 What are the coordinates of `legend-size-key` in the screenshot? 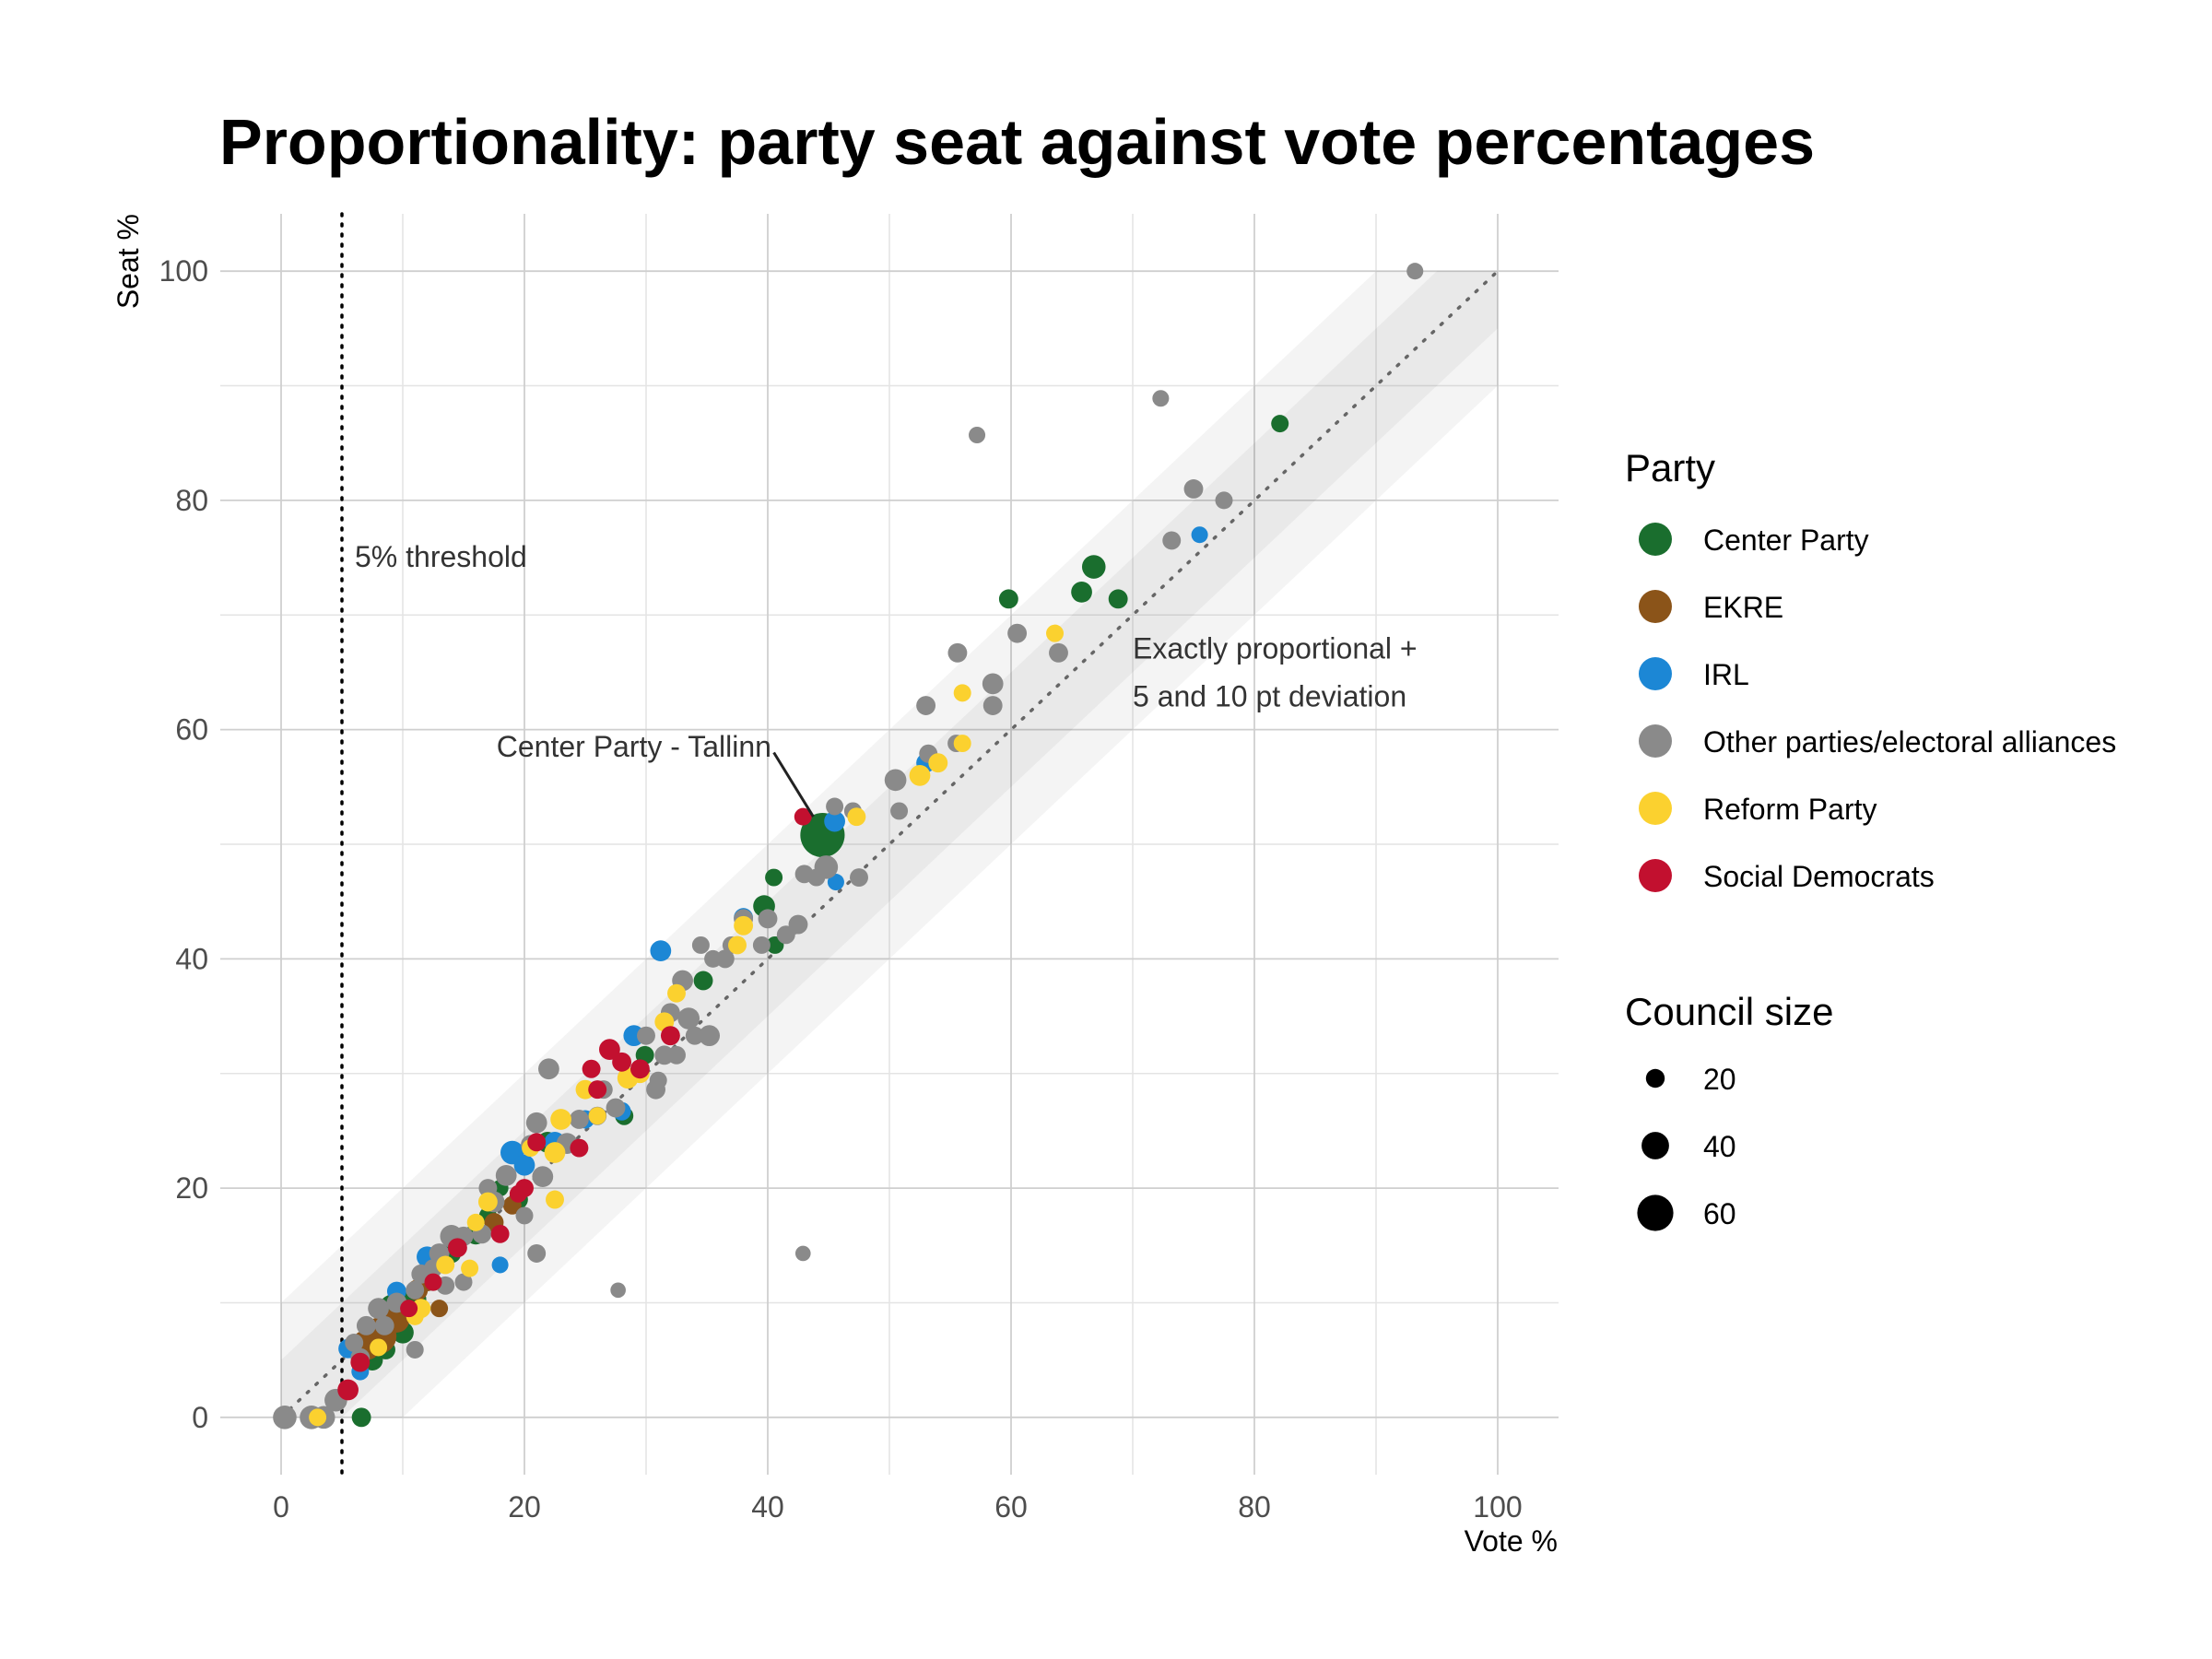 It's located at (1655, 1212).